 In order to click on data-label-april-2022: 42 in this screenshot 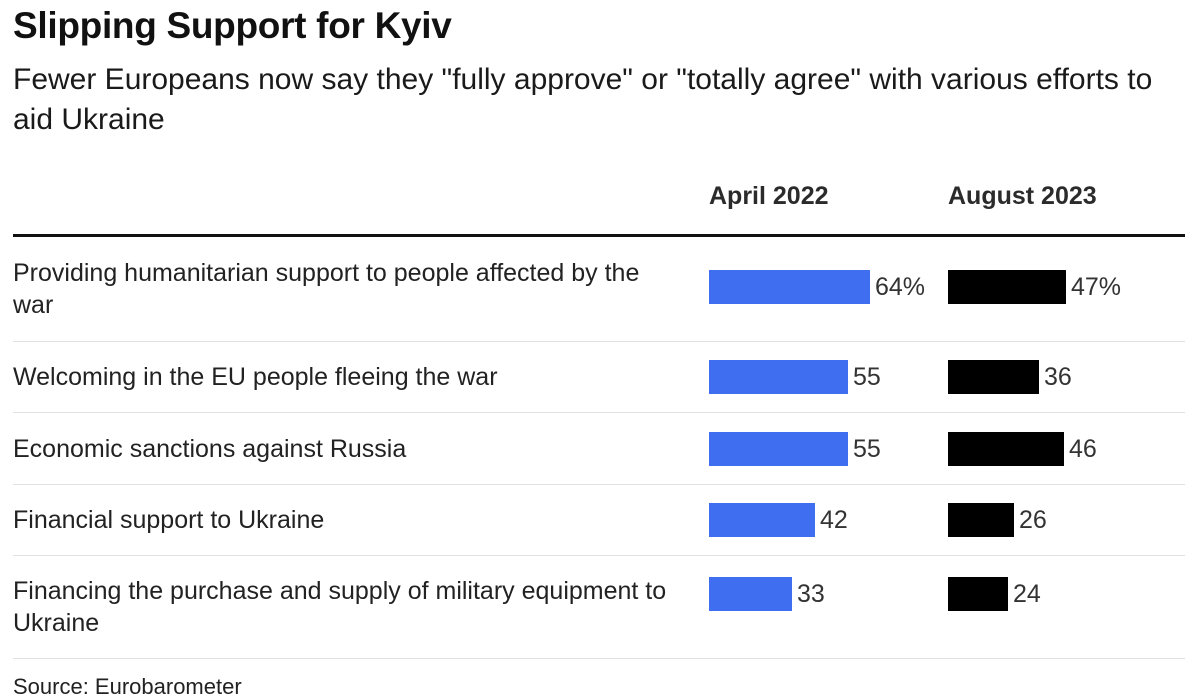, I will do `click(834, 520)`.